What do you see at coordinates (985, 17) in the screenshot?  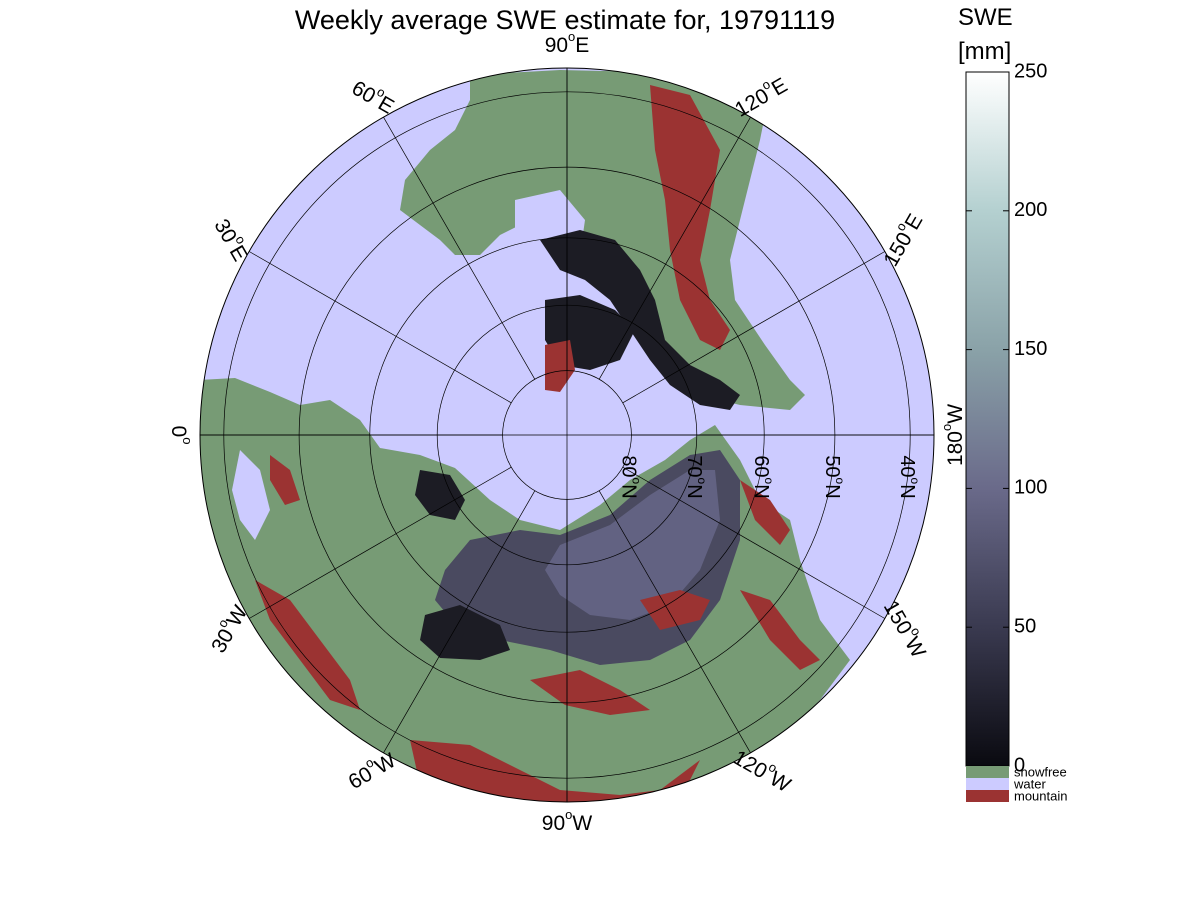 I see `colorbar-label-swe: SWE` at bounding box center [985, 17].